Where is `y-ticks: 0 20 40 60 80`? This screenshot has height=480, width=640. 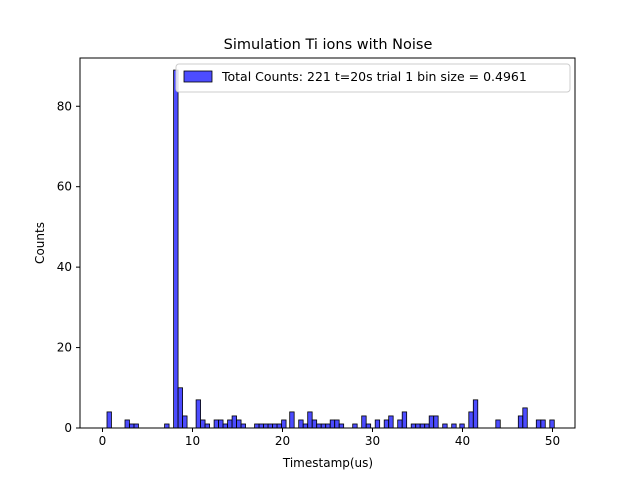
y-ticks: 0 20 40 60 80 is located at coordinates (68, 267).